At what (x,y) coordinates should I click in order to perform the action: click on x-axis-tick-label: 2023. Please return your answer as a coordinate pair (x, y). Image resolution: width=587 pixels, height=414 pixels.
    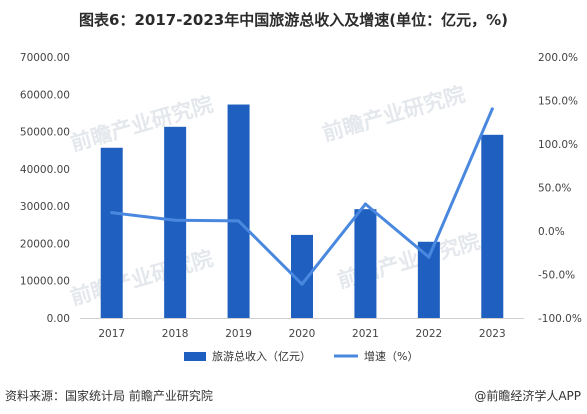
    Looking at the image, I should click on (492, 334).